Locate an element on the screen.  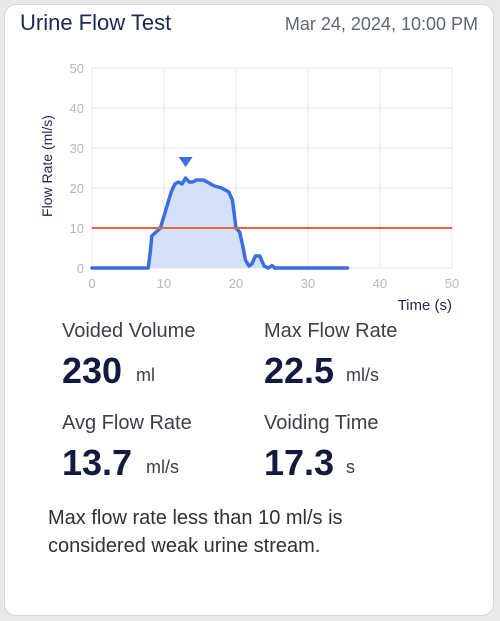
voiding-time-value: 17.3 is located at coordinates (299, 462).